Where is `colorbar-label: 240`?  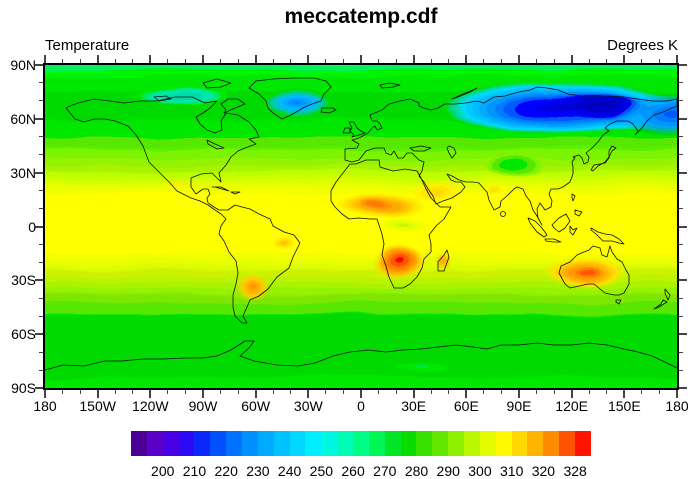
colorbar-label: 240 is located at coordinates (289, 471).